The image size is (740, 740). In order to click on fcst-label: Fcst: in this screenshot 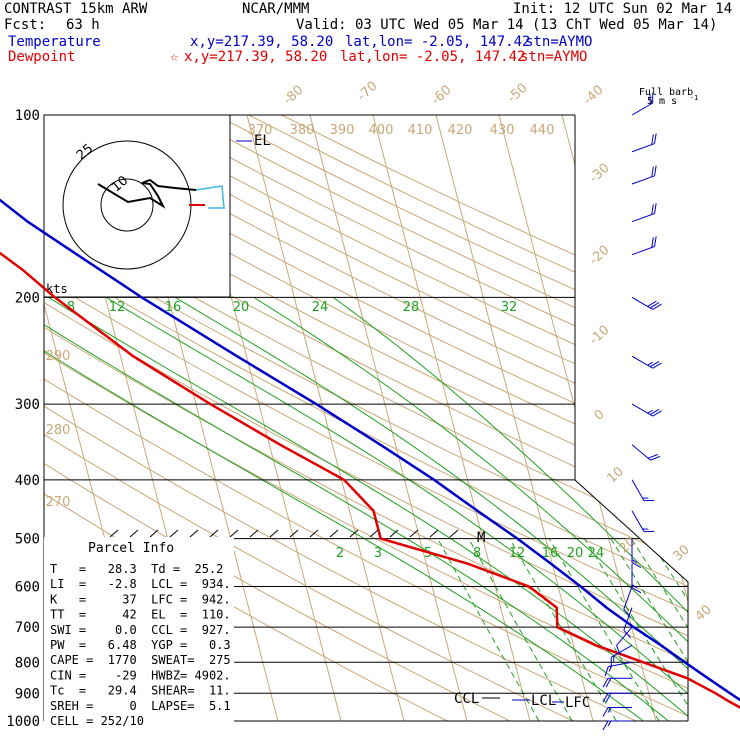, I will do `click(25, 25)`.